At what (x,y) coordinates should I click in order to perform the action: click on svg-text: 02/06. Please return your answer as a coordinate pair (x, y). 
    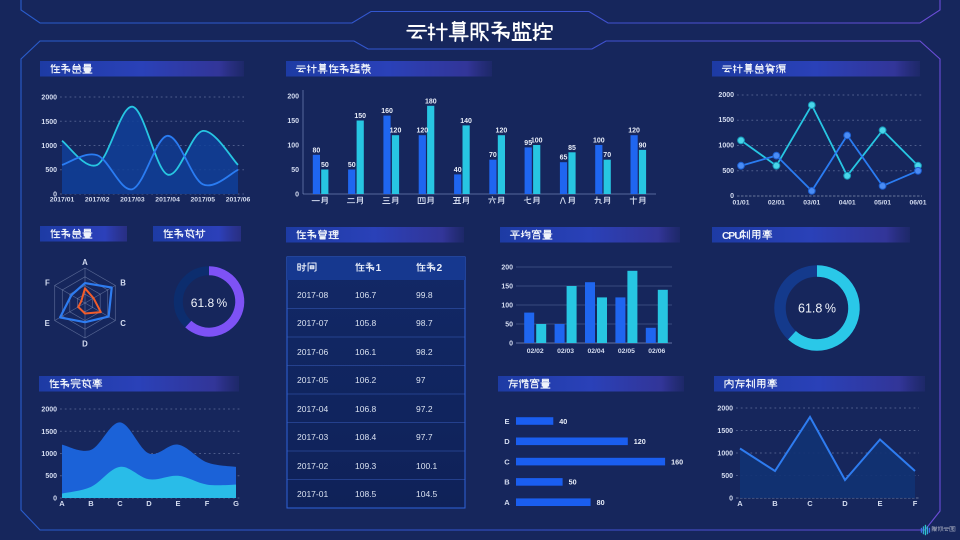
    Looking at the image, I should click on (656, 351).